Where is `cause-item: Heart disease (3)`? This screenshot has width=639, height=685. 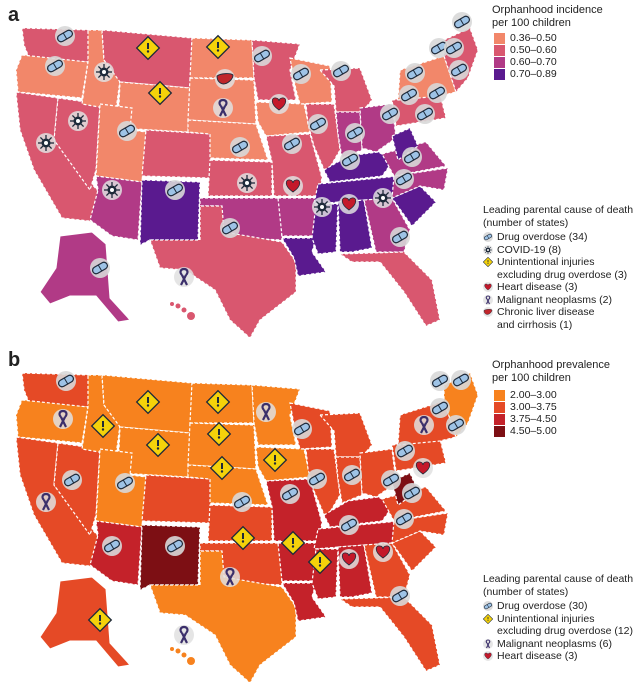 cause-item: Heart disease (3) is located at coordinates (558, 287).